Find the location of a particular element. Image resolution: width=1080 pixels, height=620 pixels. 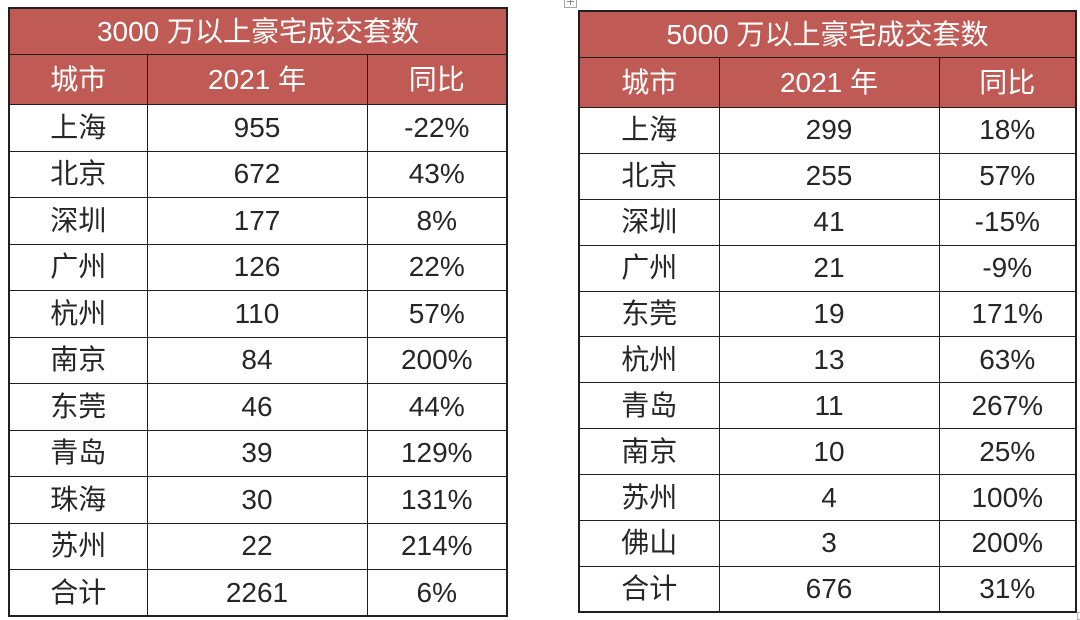

table-row: 广州 21 -9% is located at coordinates (827, 268).